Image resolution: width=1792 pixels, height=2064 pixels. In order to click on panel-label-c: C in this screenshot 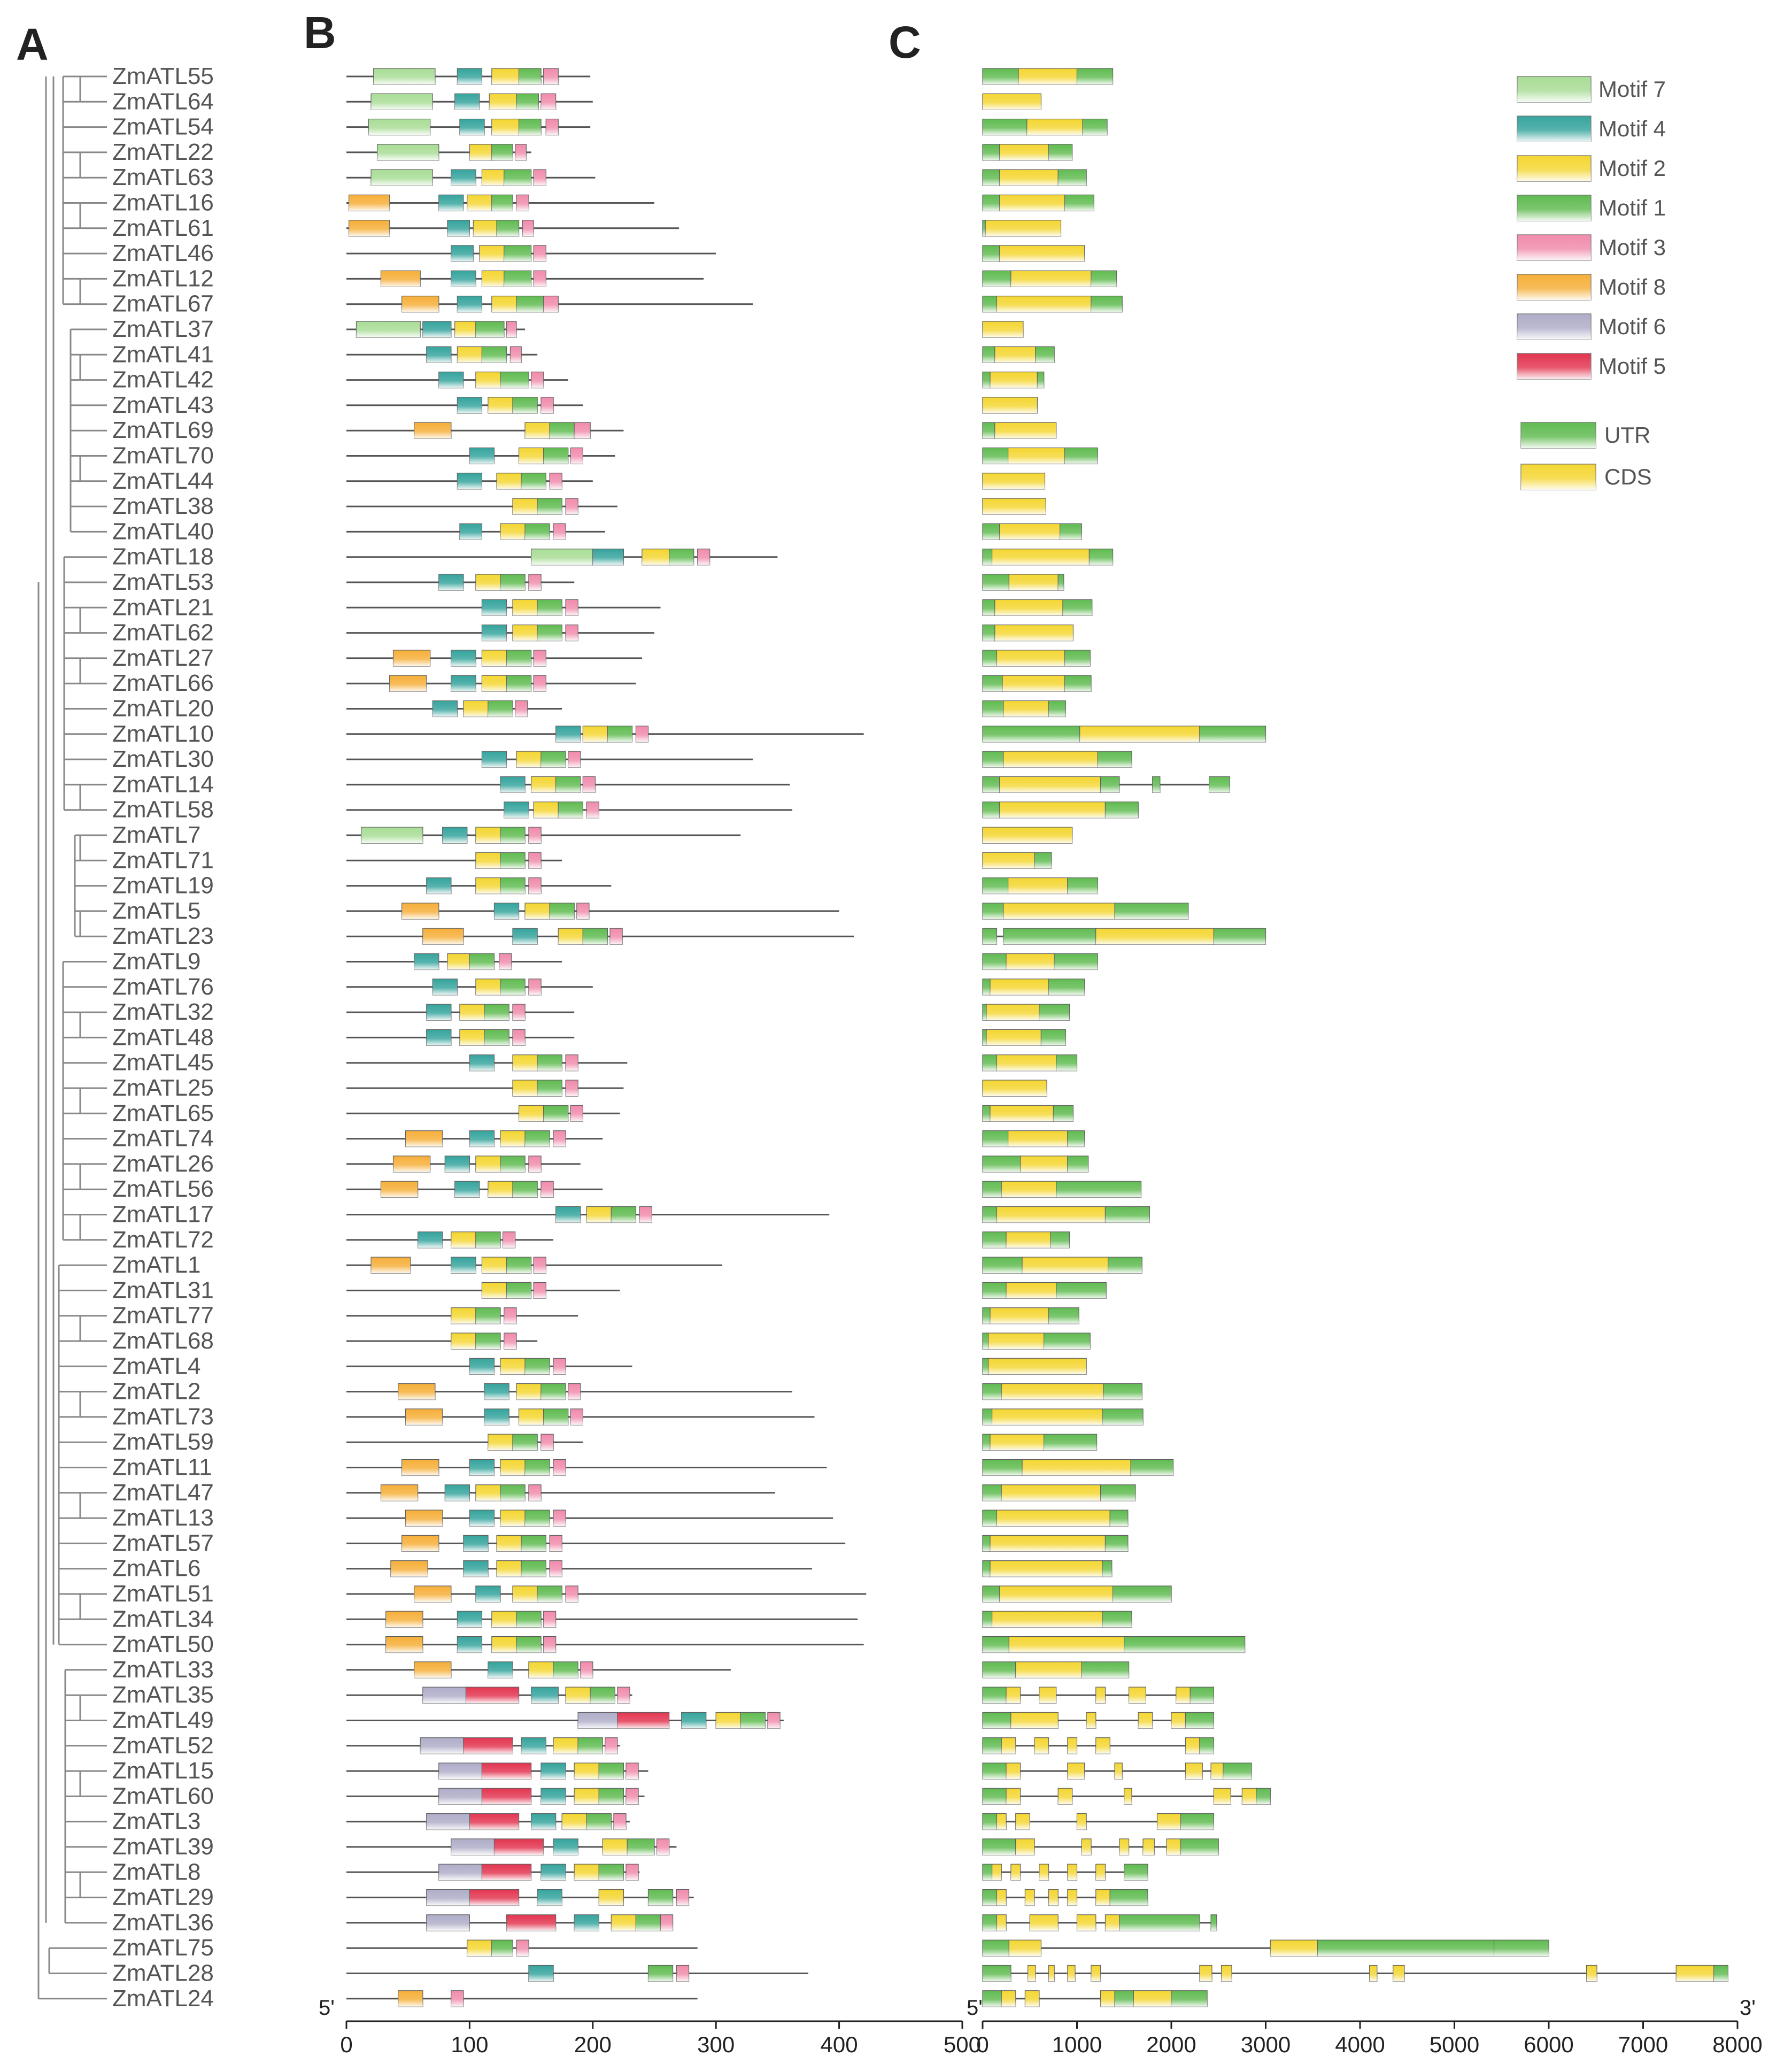, I will do `click(905, 42)`.